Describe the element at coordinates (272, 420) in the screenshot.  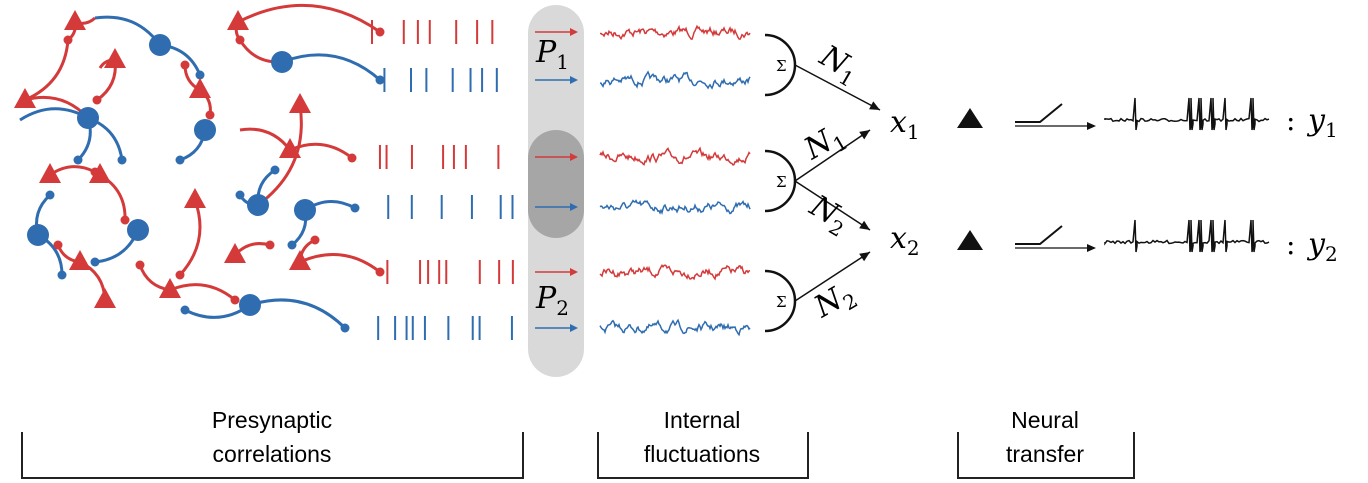
I see `section-label: Presynaptic` at that location.